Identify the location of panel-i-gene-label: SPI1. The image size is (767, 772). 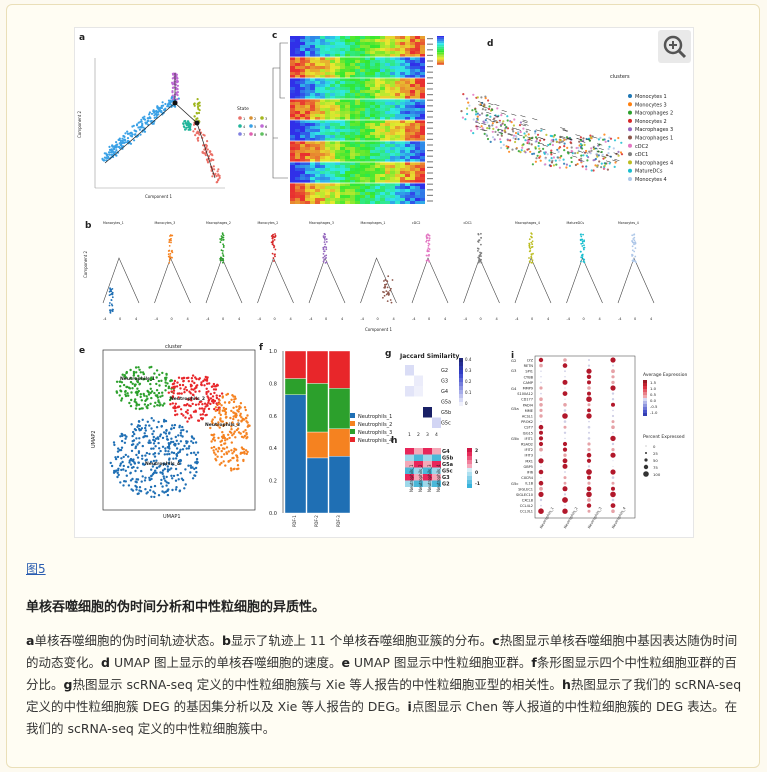
(529, 372).